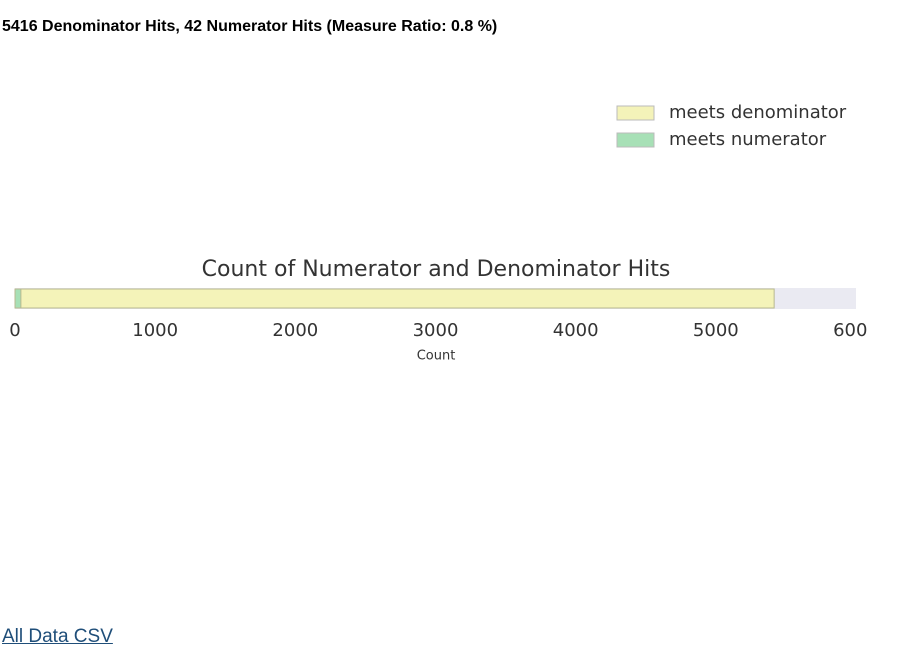  Describe the element at coordinates (436, 356) in the screenshot. I see `x-axis-label: Count` at that location.